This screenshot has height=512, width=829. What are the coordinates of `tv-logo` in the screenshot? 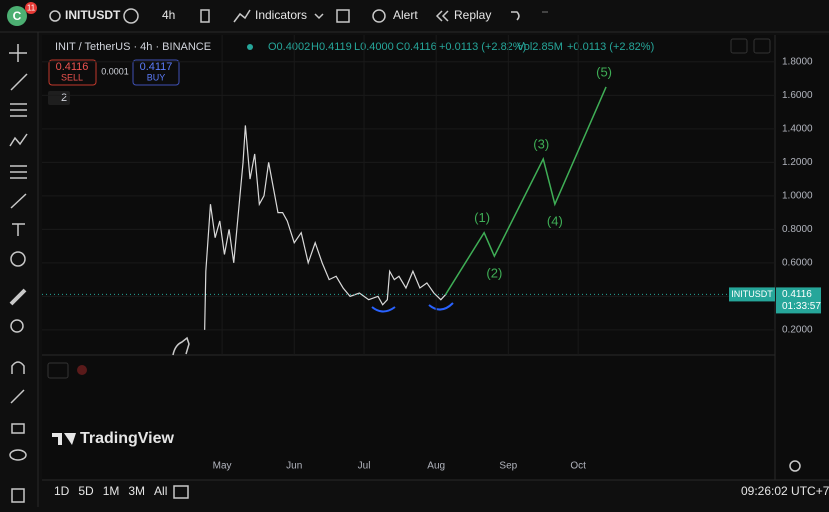 It's located at (64, 439).